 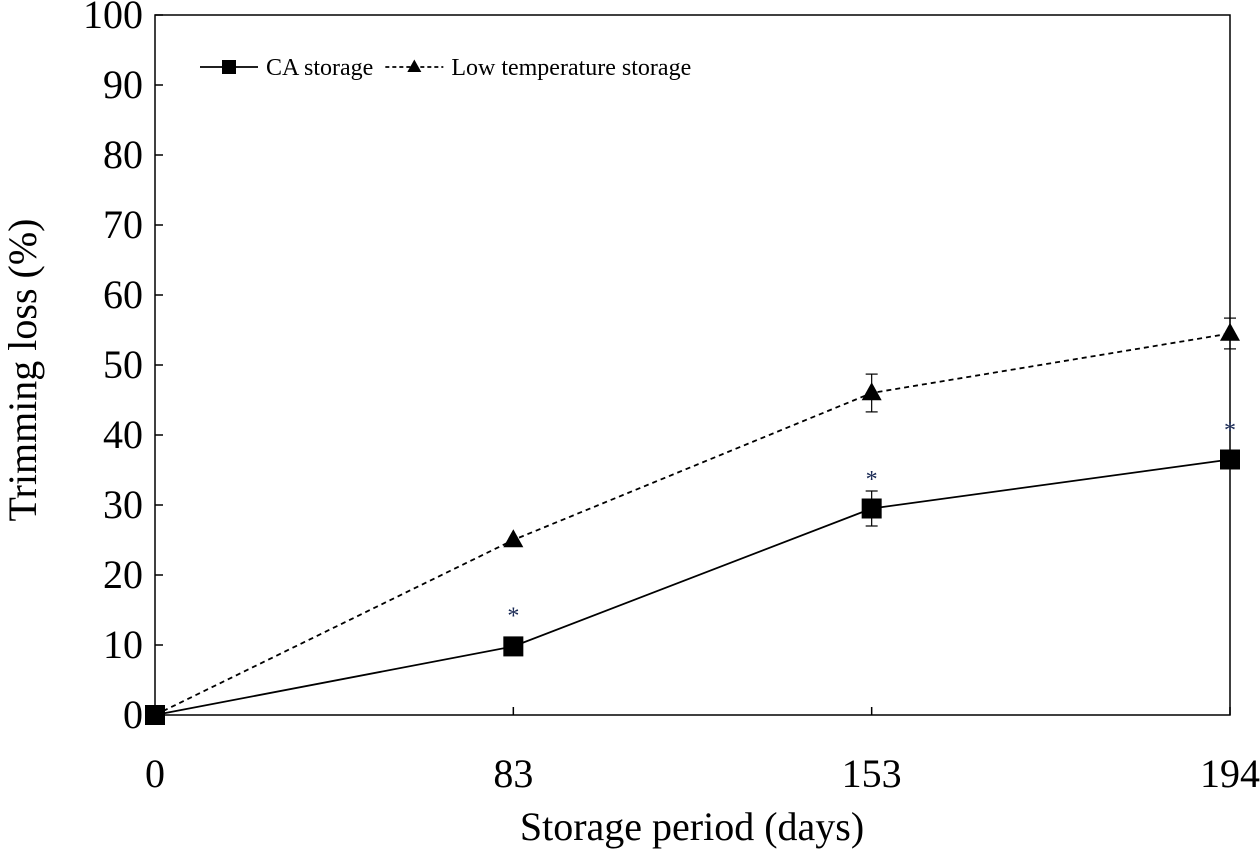 I want to click on legend: CA storage Low temperature storage, so click(x=445, y=68).